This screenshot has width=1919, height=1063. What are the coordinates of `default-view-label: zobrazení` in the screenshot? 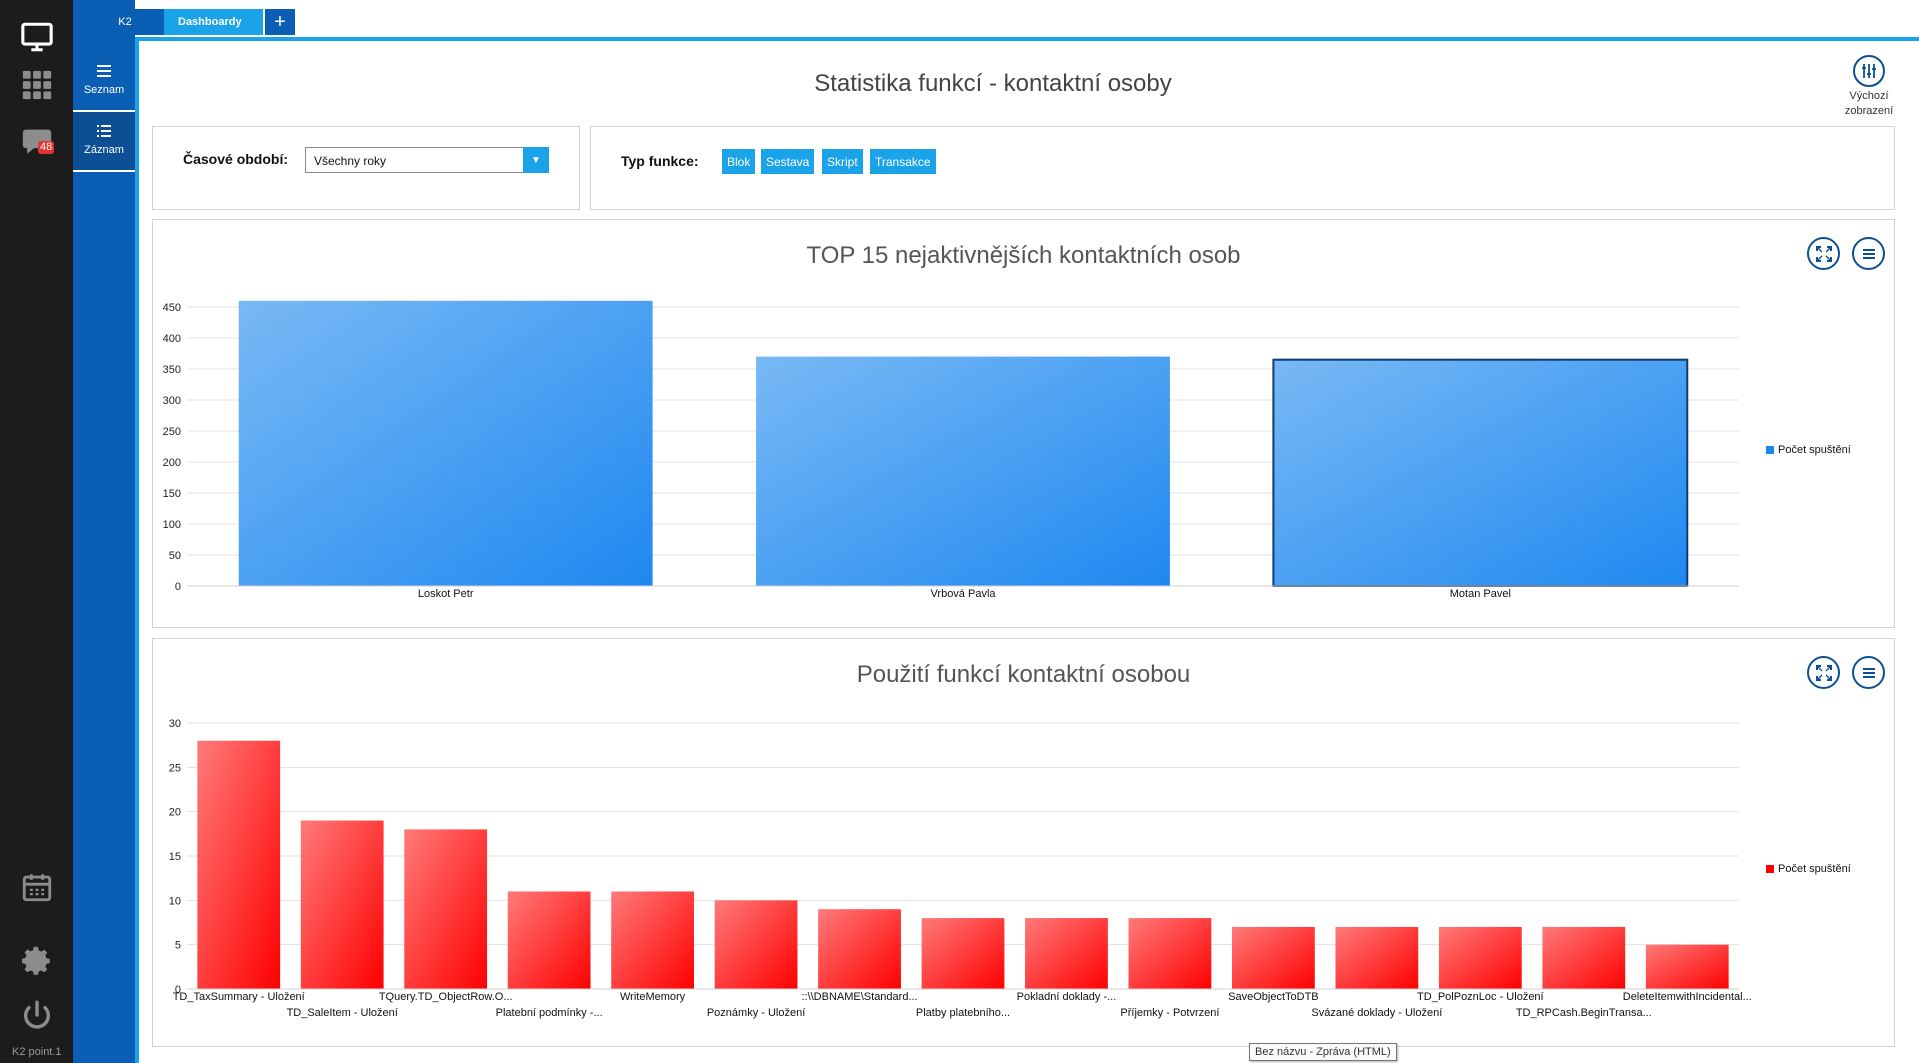 It's located at (1869, 111).